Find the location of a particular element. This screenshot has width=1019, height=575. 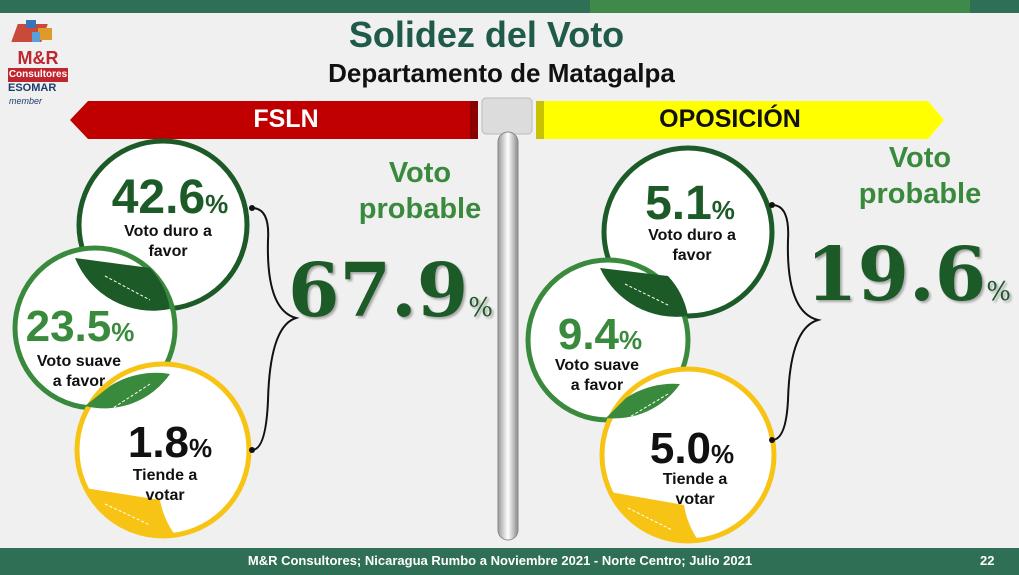

right-vote-label-line1: Voto is located at coordinates (920, 158).